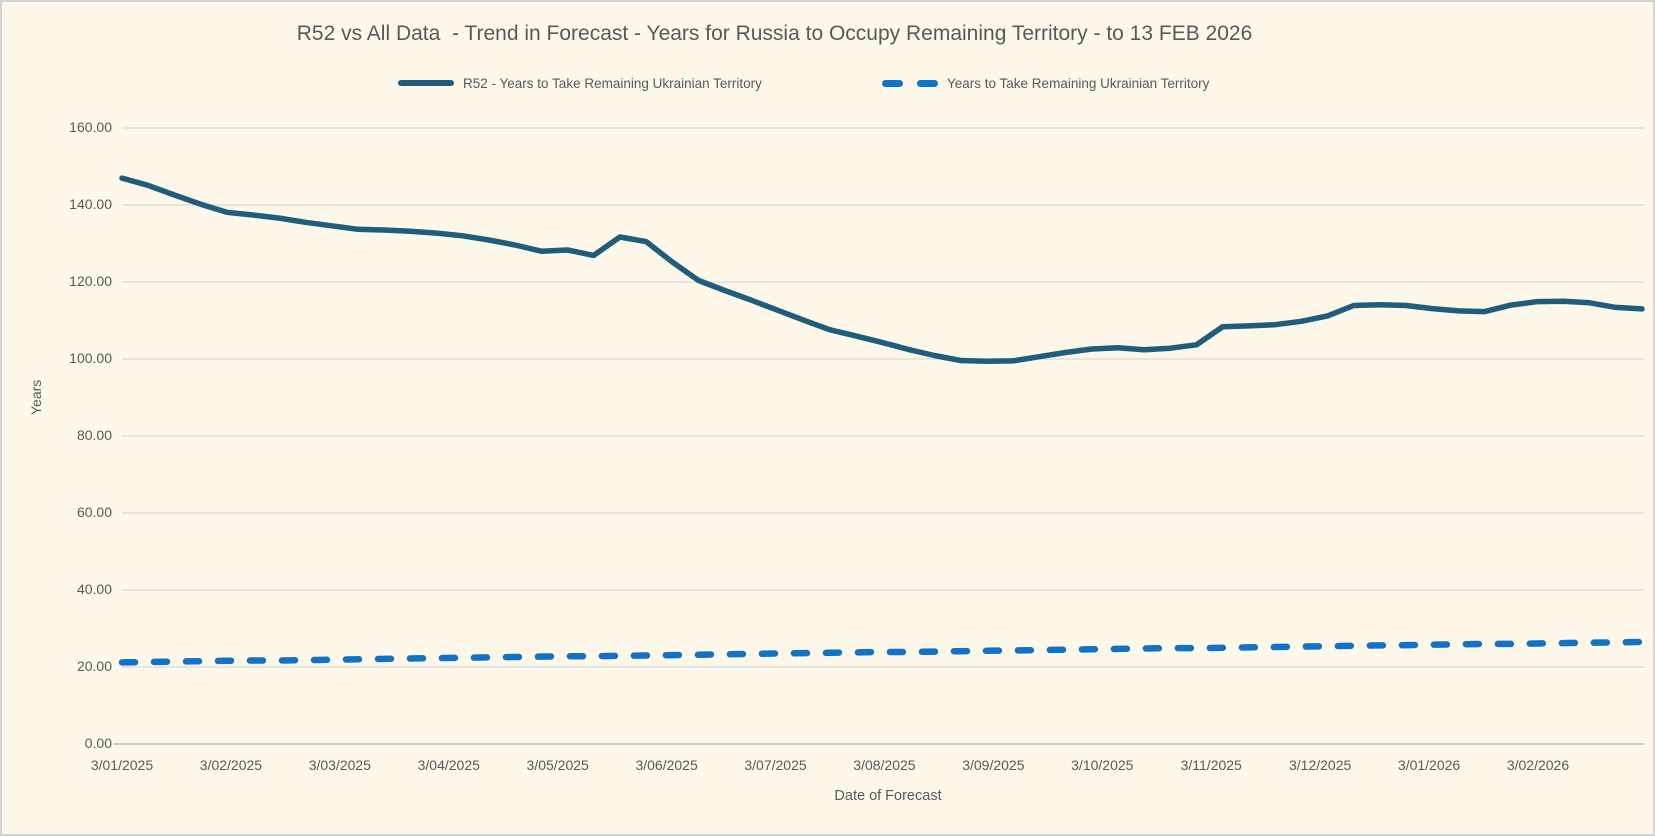  Describe the element at coordinates (94, 666) in the screenshot. I see `y-tick-label: 20.00` at that location.